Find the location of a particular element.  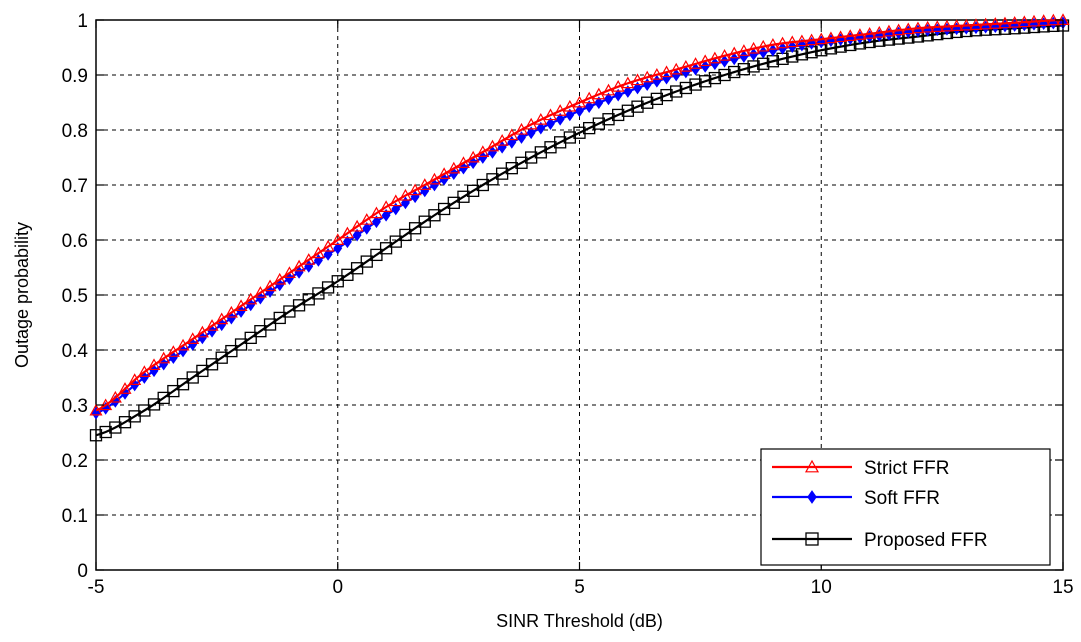

legend-item-strict-ffr: Strict FFR is located at coordinates (861, 468).